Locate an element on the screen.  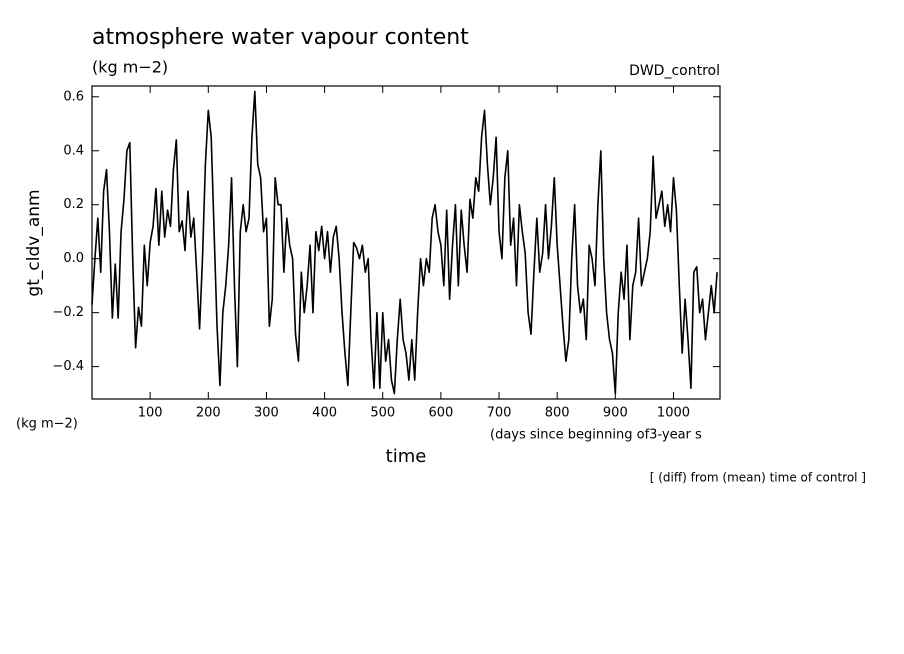
x-axis-title: time is located at coordinates (406, 456).